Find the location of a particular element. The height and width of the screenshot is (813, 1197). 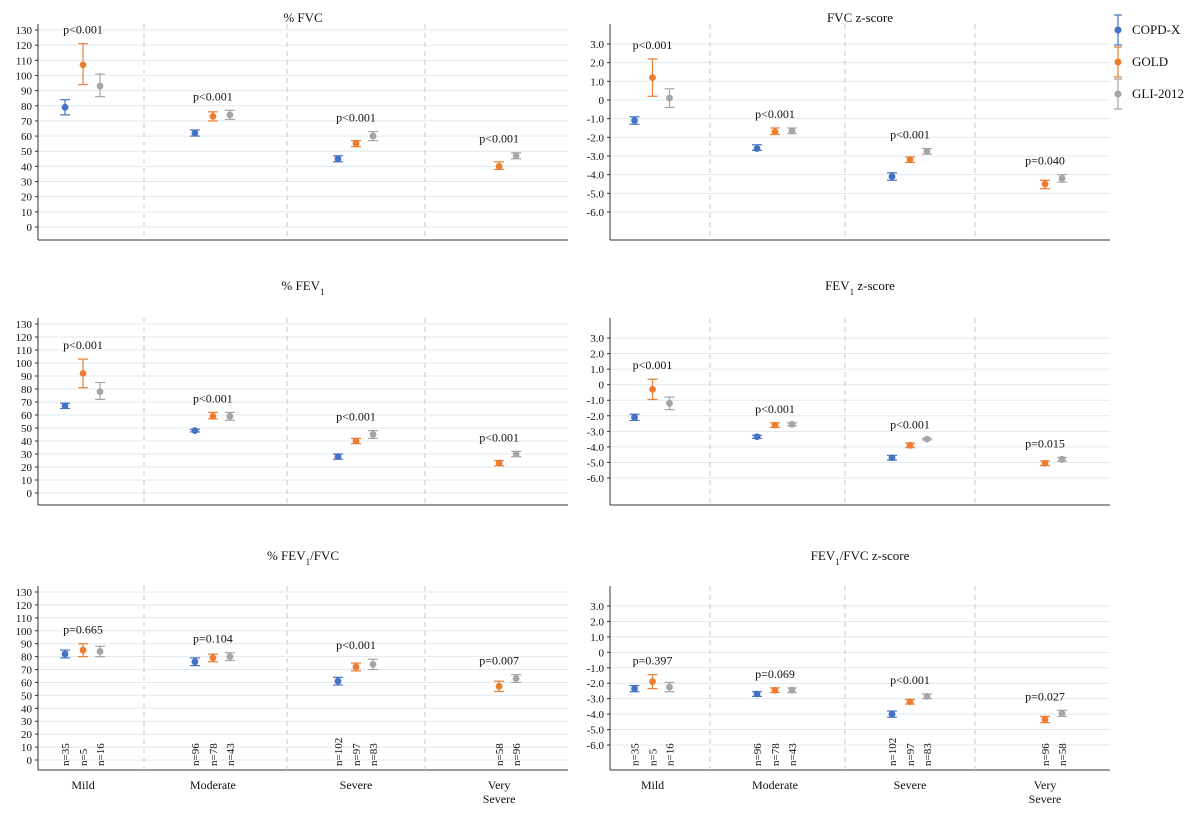

n-label: n=35 is located at coordinates (636, 754).